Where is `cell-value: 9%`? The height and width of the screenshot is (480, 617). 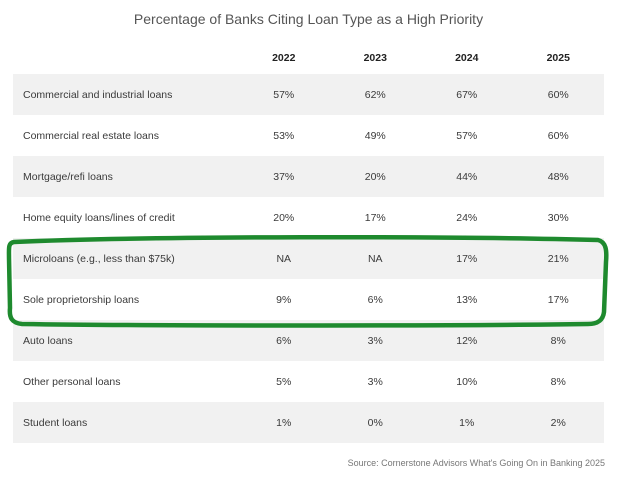
cell-value: 9% is located at coordinates (284, 299).